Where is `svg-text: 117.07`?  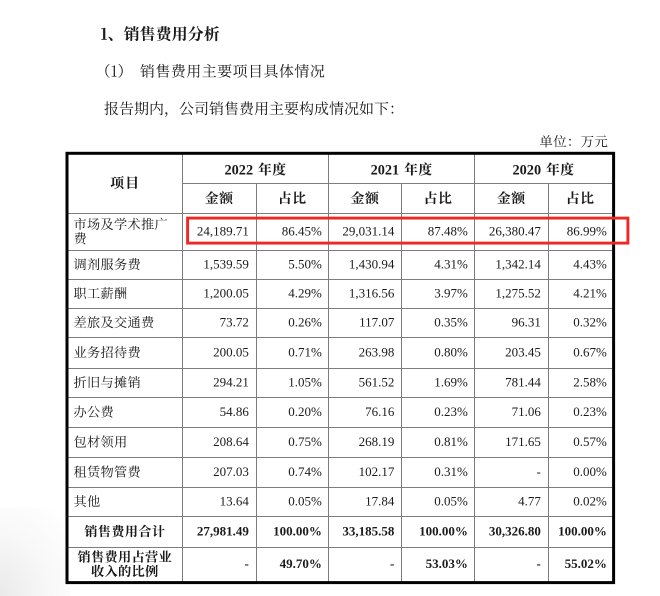 svg-text: 117.07 is located at coordinates (377, 321).